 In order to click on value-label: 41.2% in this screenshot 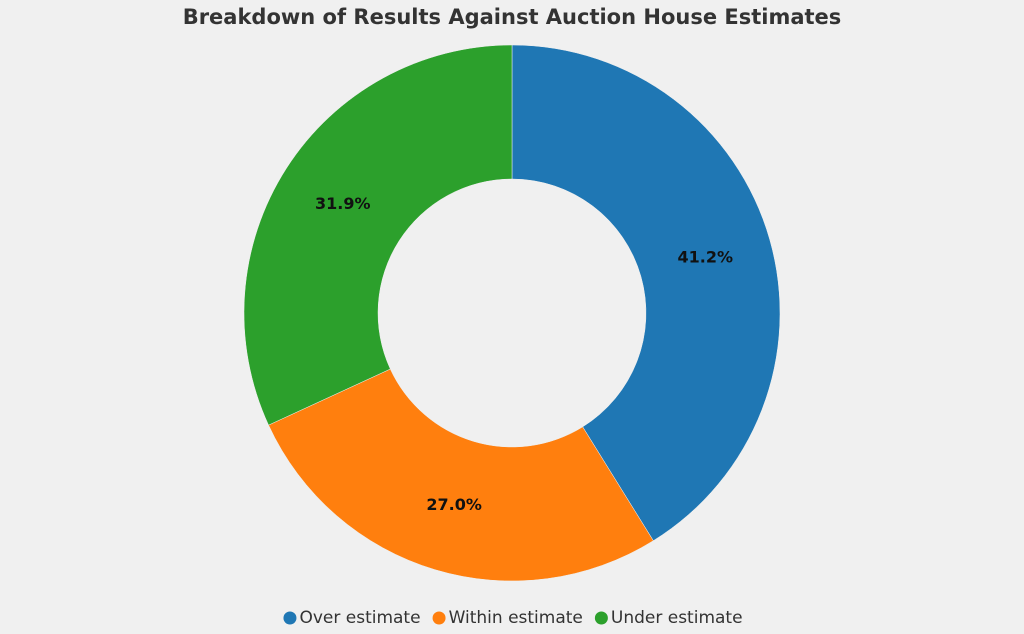, I will do `click(706, 256)`.